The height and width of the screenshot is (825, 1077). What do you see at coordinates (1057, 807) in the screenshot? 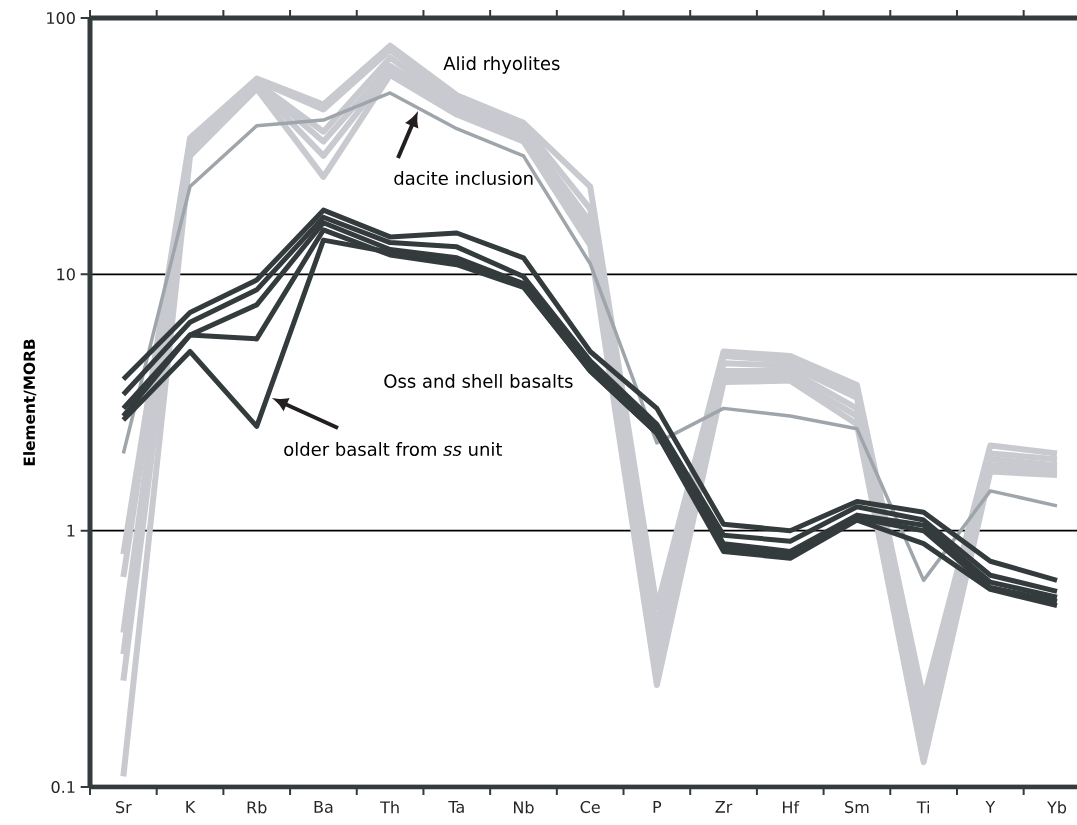
I see `x-tick-label: Yb` at bounding box center [1057, 807].